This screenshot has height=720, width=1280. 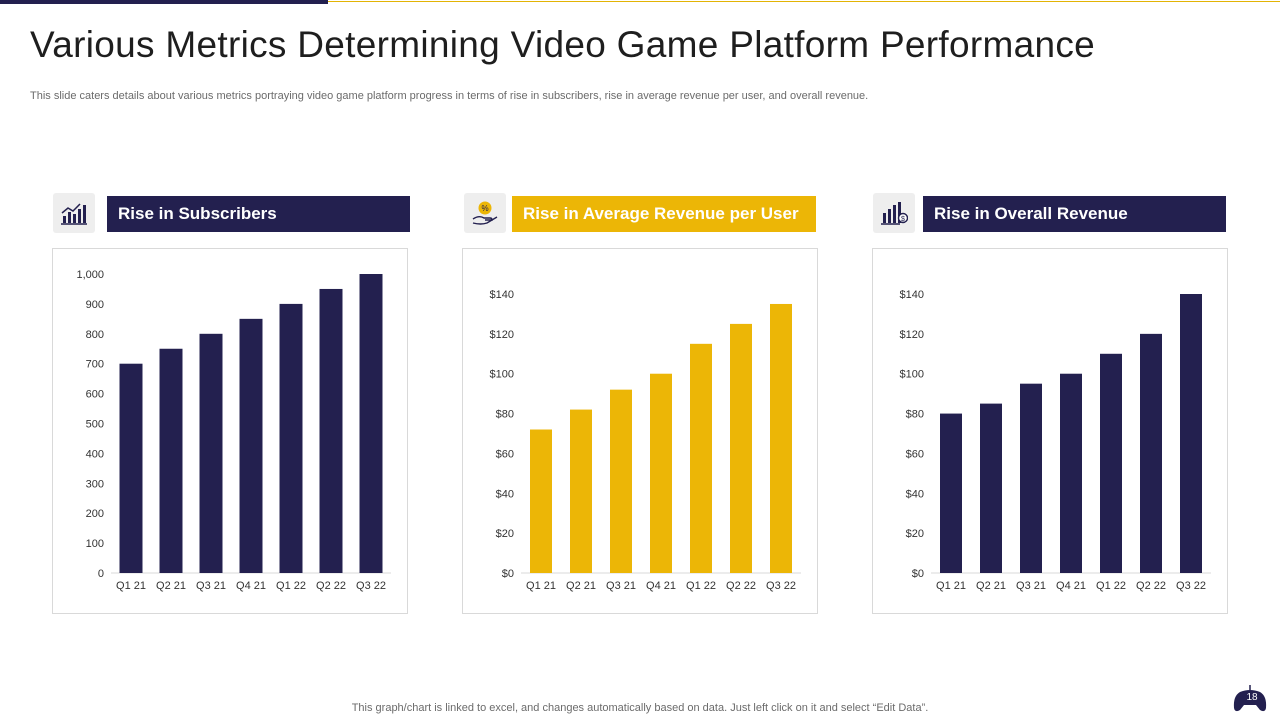 I want to click on growth-chart-icon, so click(x=74, y=213).